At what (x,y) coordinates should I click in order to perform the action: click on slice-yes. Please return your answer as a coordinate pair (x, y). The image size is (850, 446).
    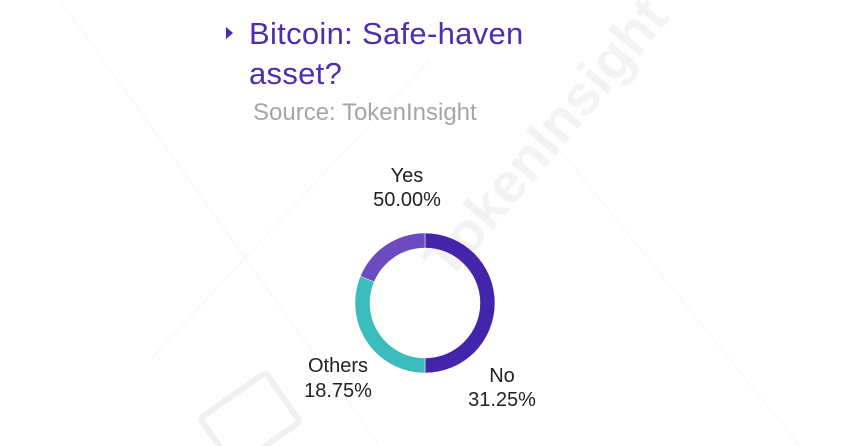
    Looking at the image, I should click on (460, 303).